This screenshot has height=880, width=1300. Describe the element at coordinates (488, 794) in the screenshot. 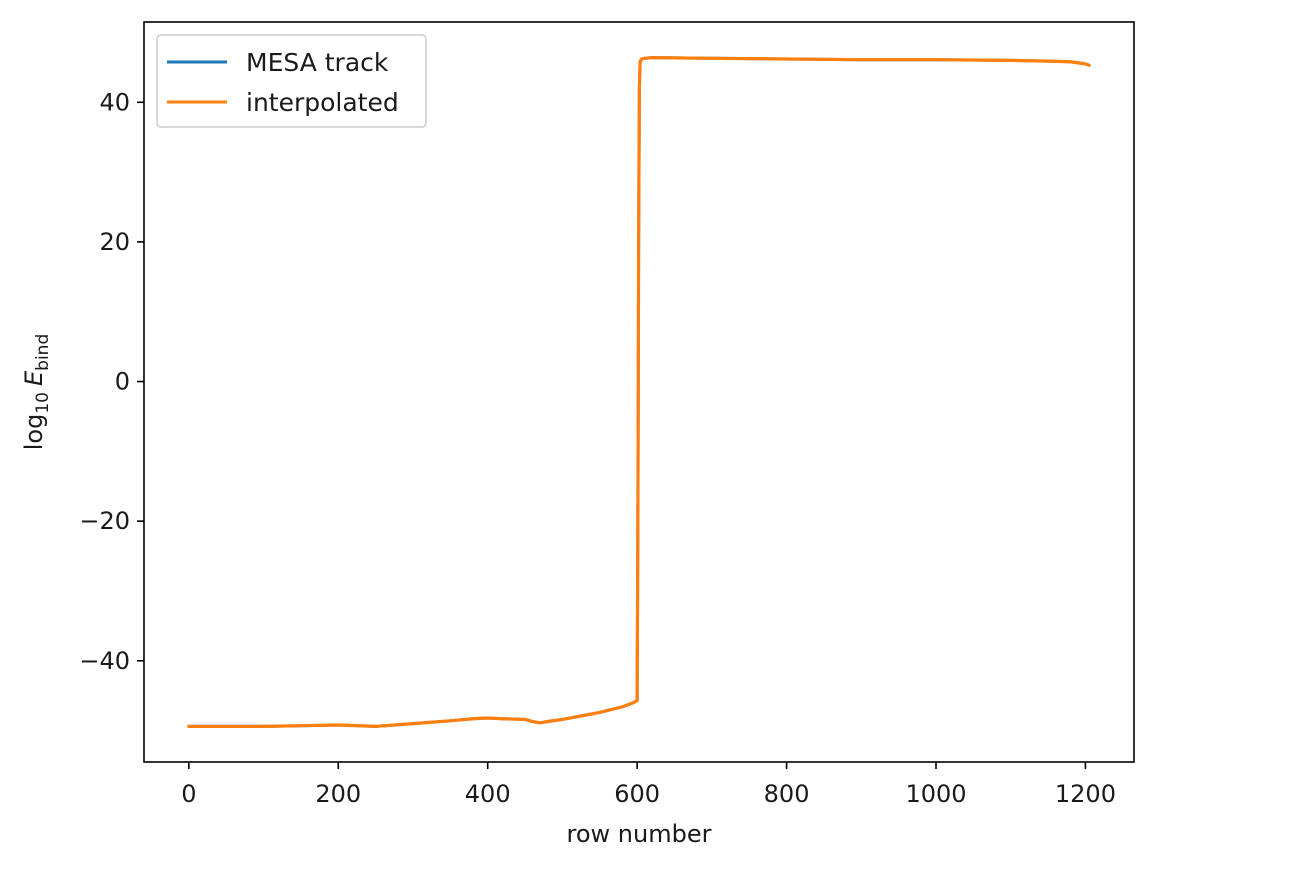

I see `x-tick-label: 400` at that location.